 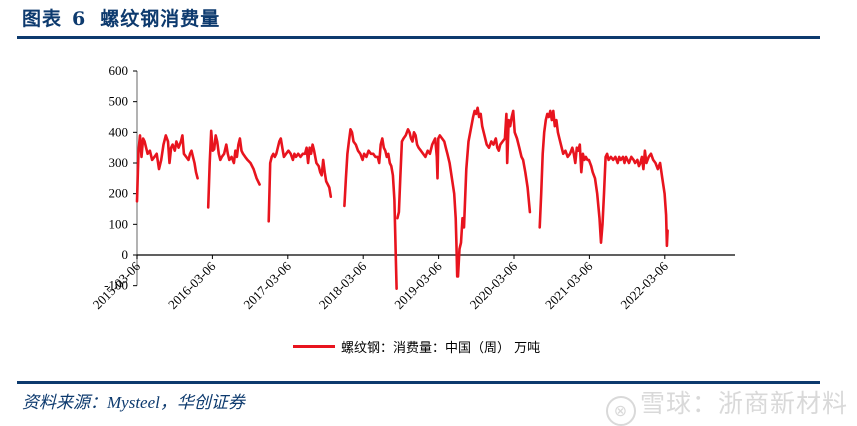 I want to click on y-tick-label: 600, so click(x=119, y=70).